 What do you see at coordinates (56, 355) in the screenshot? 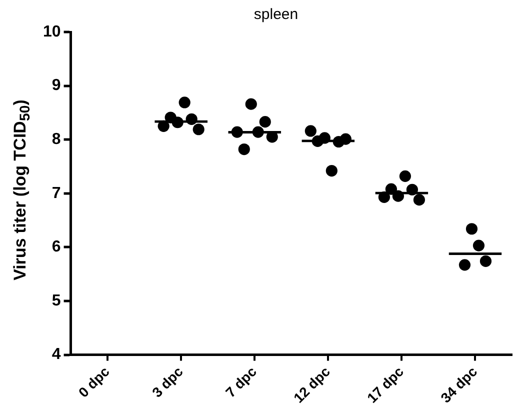
I see `y-tick-label: 4` at bounding box center [56, 355].